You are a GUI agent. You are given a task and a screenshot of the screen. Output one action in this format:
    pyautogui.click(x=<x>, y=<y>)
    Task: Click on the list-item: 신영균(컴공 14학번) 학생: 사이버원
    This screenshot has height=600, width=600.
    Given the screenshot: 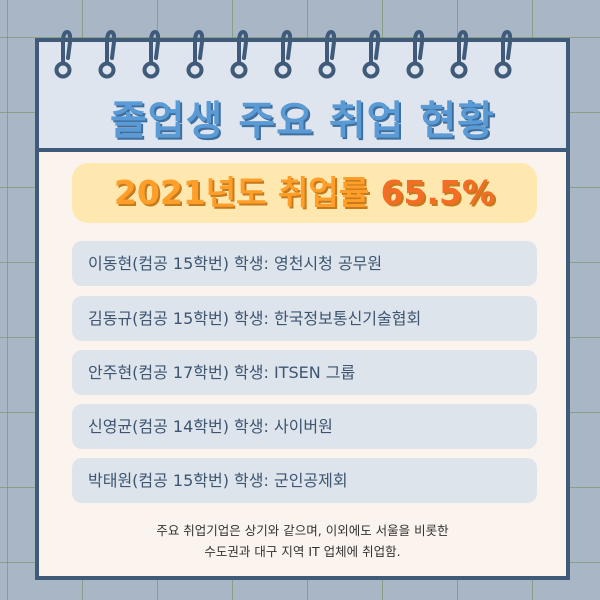 What is the action you would take?
    pyautogui.click(x=304, y=426)
    